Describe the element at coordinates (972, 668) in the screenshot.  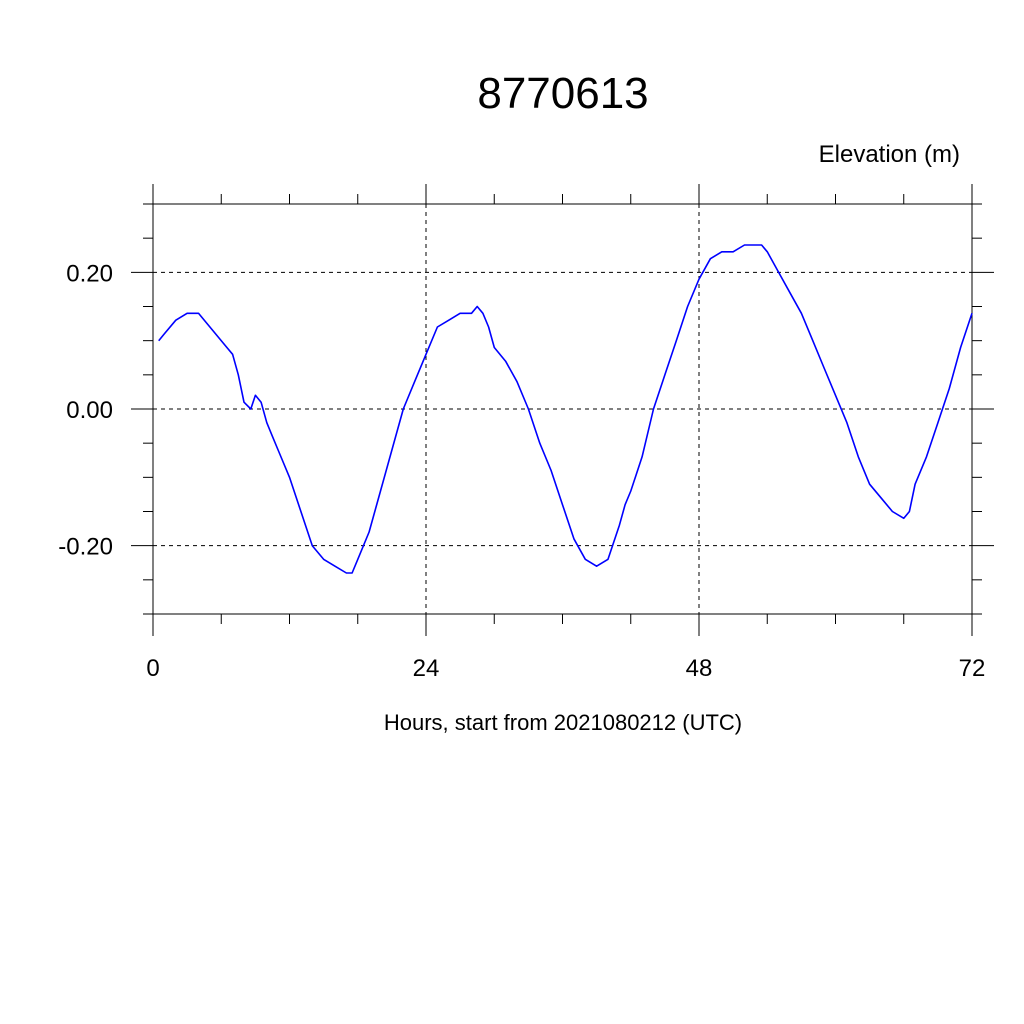
I see `x-tick-label: 72` at that location.